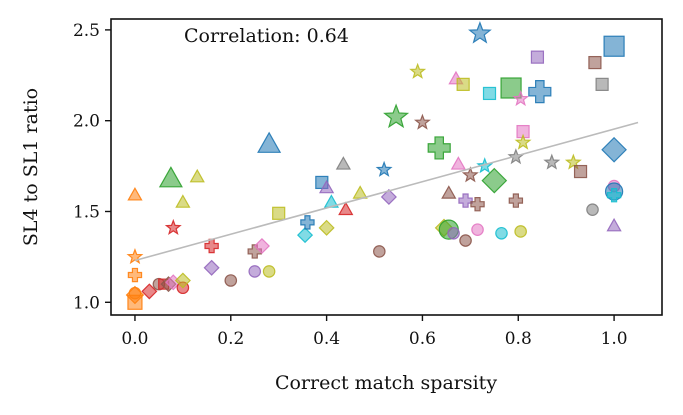  I want to click on y-tick-label: 2.0, so click(86, 122).